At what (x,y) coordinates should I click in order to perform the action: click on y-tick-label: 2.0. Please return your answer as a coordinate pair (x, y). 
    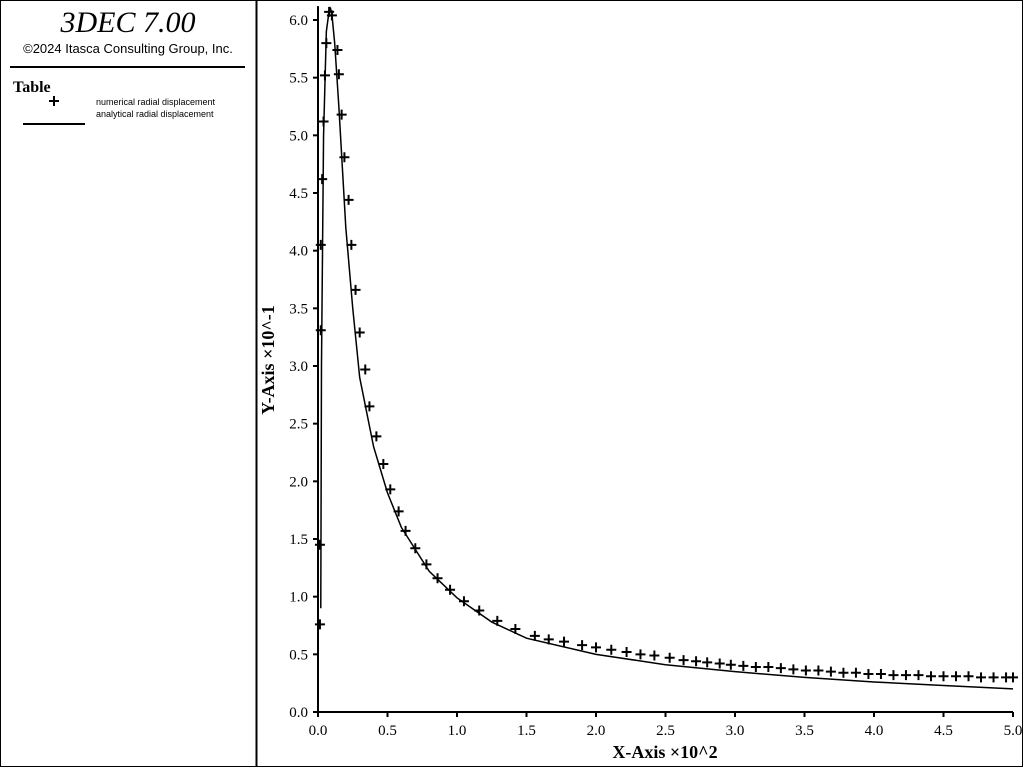
    Looking at the image, I should click on (298, 482).